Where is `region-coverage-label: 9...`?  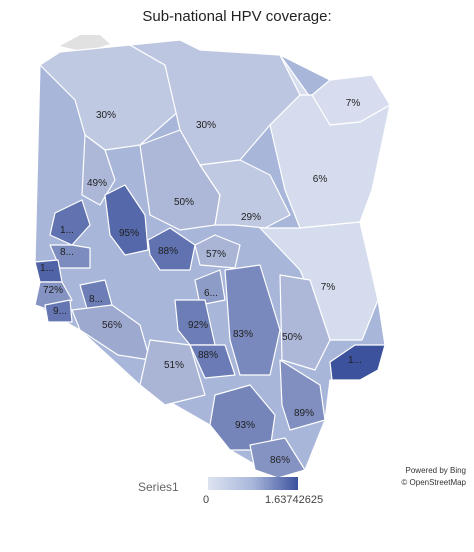 region-coverage-label: 9... is located at coordinates (60, 311).